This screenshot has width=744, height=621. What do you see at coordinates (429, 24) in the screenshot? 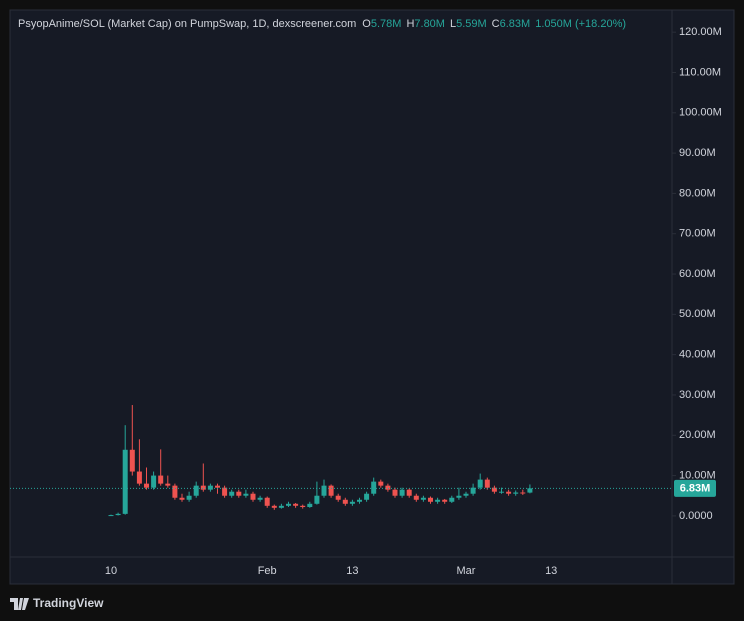
I see `legend-value: 7.80M` at bounding box center [429, 24].